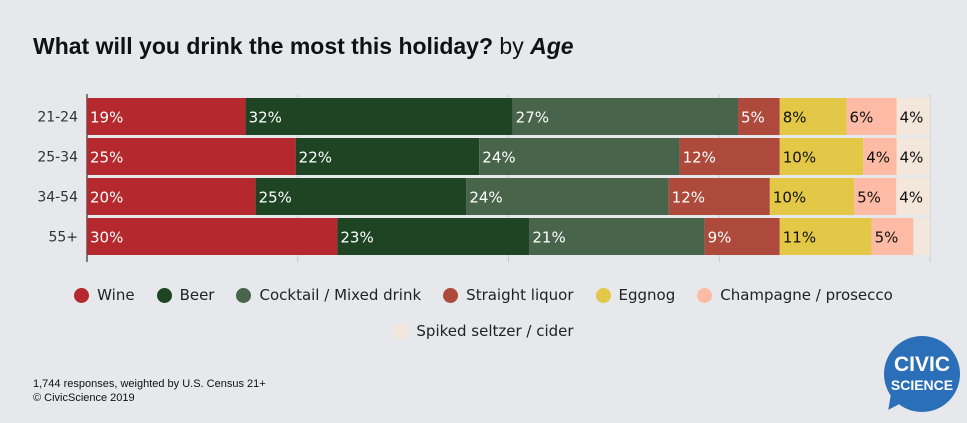 The width and height of the screenshot is (967, 423). I want to click on legend-label: Straight liquor, so click(520, 295).